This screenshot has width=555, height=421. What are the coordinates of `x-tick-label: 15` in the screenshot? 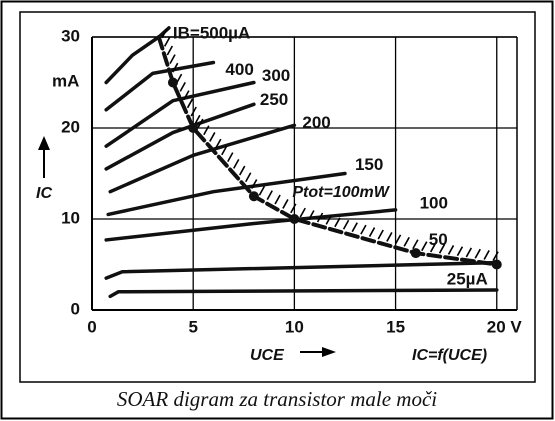 It's located at (395, 326).